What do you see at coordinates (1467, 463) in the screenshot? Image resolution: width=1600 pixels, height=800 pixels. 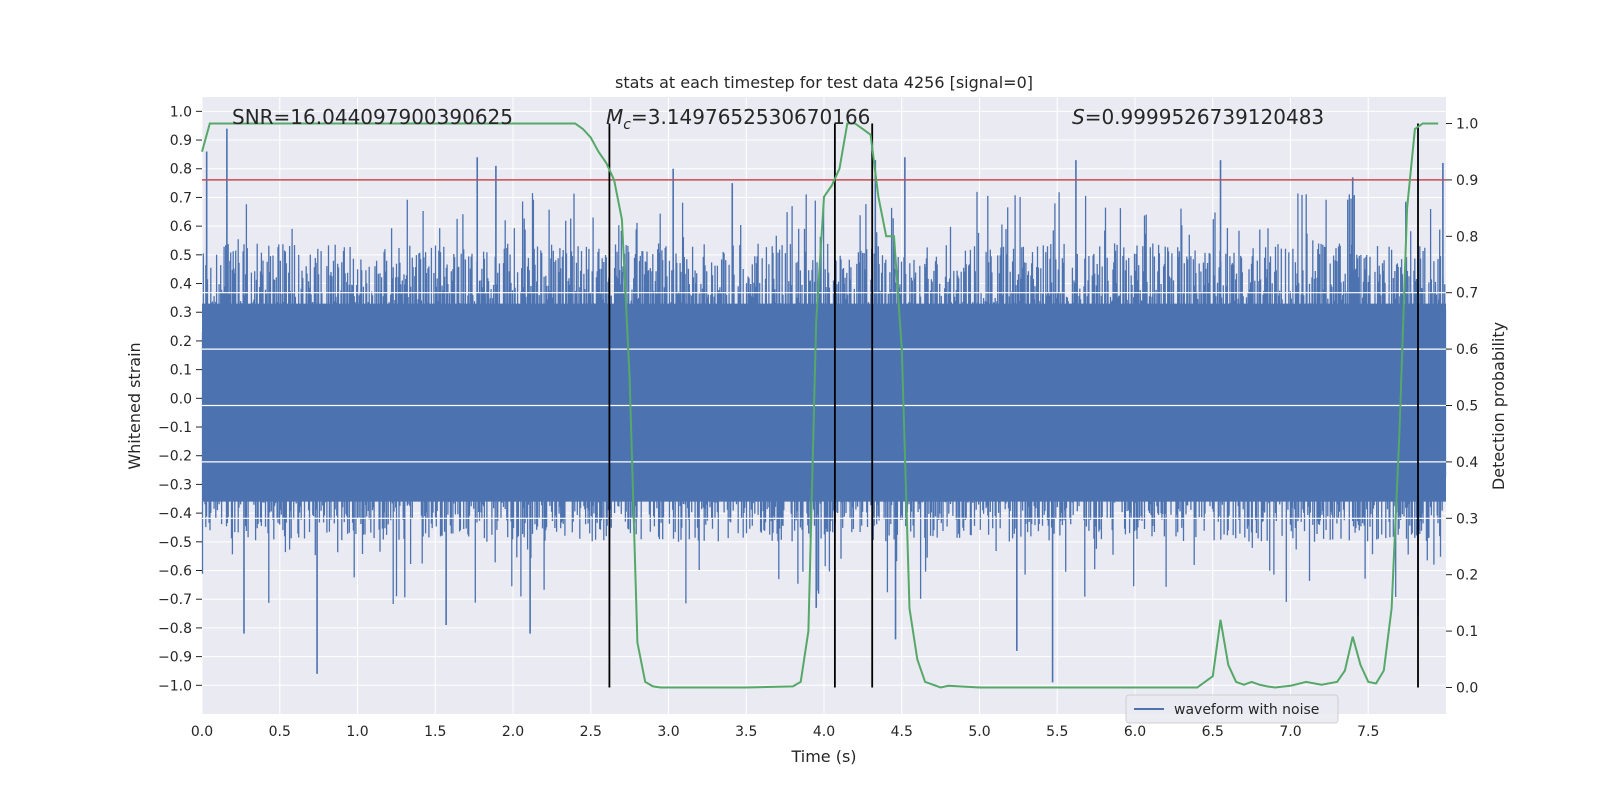 I see `y2-tick-label: 0.4` at bounding box center [1467, 463].